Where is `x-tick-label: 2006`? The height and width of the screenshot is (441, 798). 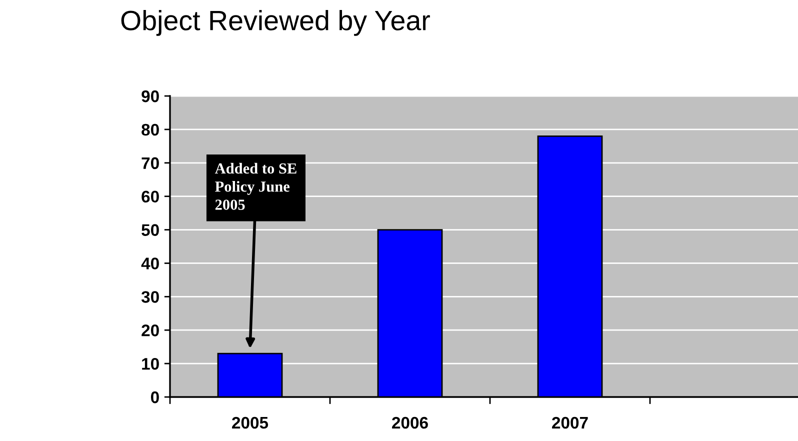 x-tick-label: 2006 is located at coordinates (410, 422).